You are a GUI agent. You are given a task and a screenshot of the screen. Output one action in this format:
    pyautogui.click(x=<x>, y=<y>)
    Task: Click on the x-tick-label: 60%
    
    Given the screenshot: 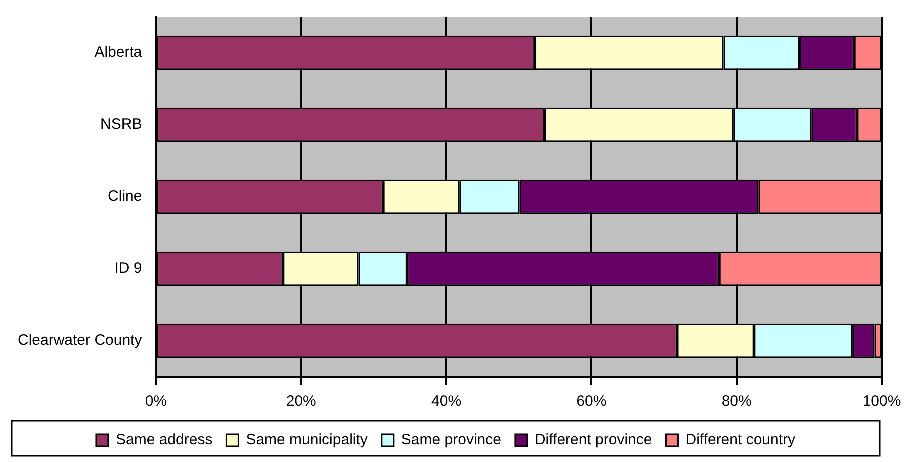 What is the action you would take?
    pyautogui.click(x=591, y=401)
    